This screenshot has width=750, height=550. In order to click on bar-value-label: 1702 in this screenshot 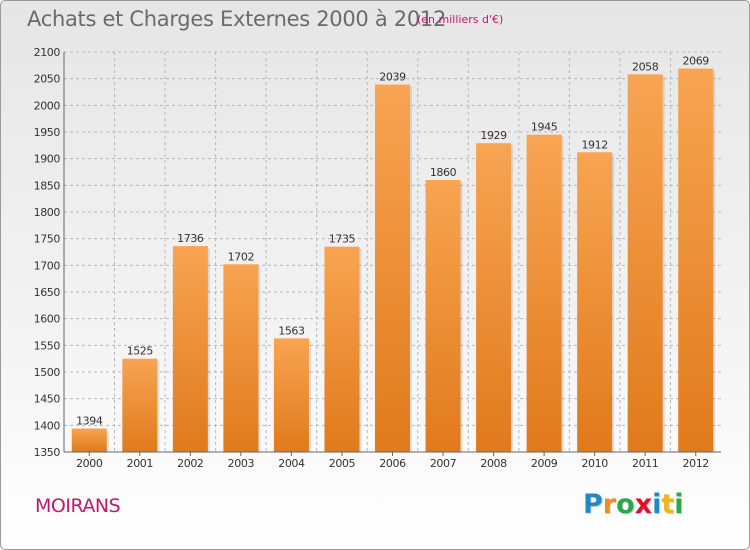, I will do `click(241, 256)`.